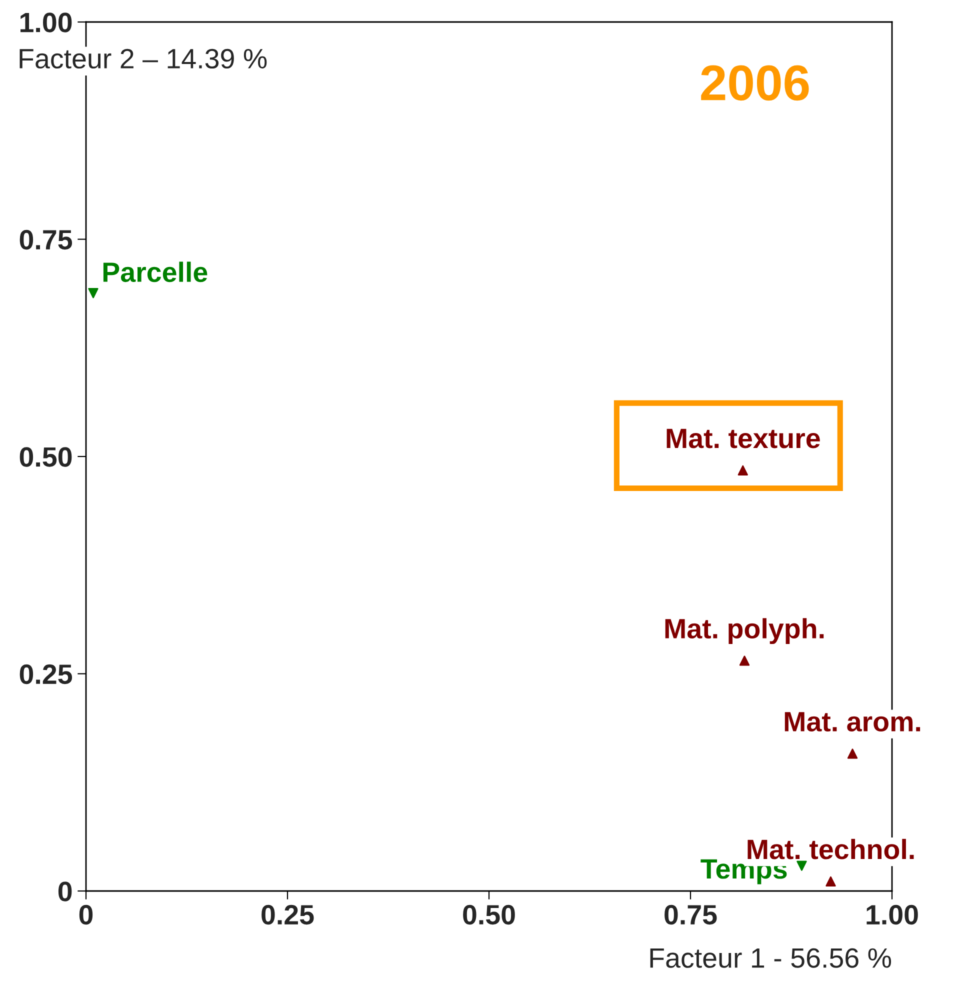 The height and width of the screenshot is (986, 965). What do you see at coordinates (744, 631) in the screenshot?
I see `data-label: Mat. polyph.` at bounding box center [744, 631].